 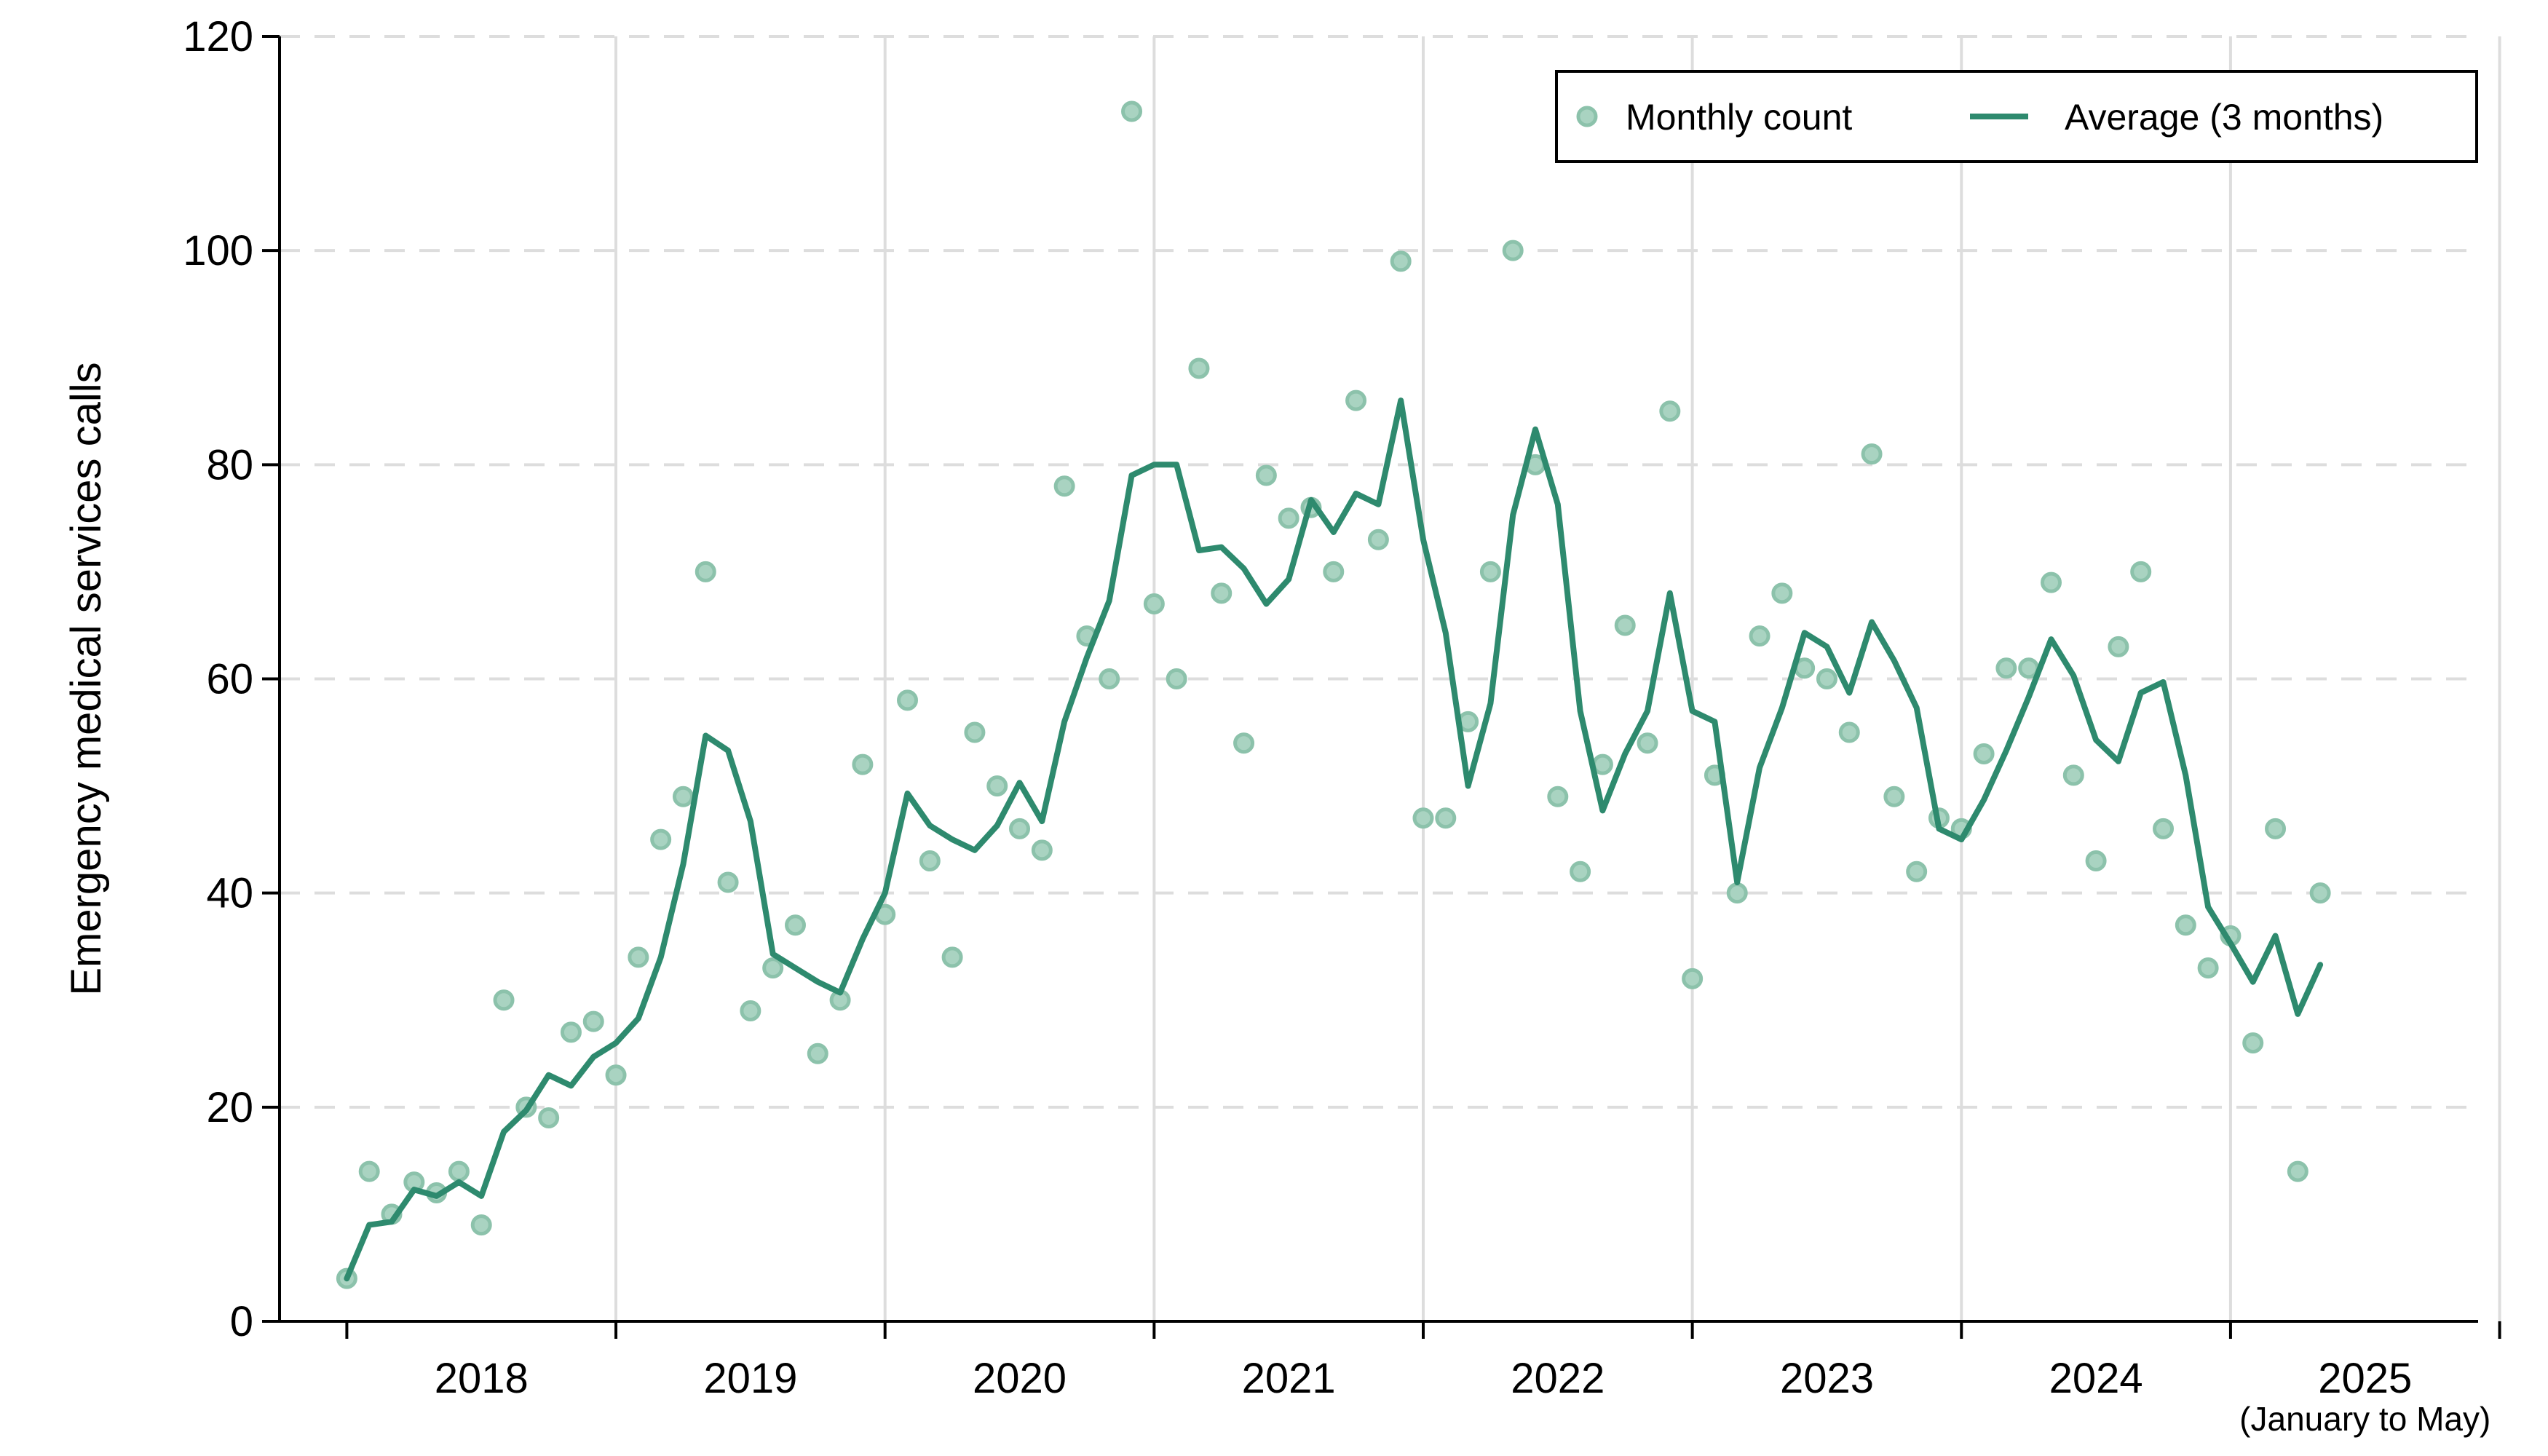 I want to click on x-tick-label-2022: 2022, so click(x=1558, y=1378).